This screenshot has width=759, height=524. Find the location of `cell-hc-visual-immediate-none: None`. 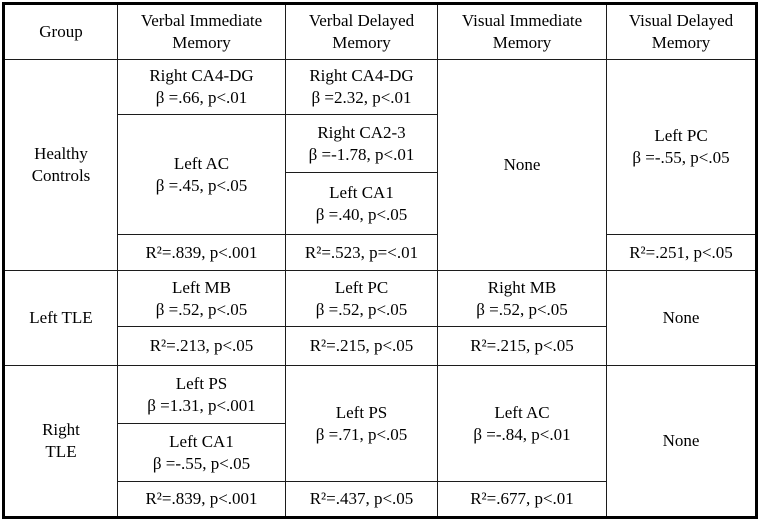

cell-hc-visual-immediate-none: None is located at coordinates (522, 165).